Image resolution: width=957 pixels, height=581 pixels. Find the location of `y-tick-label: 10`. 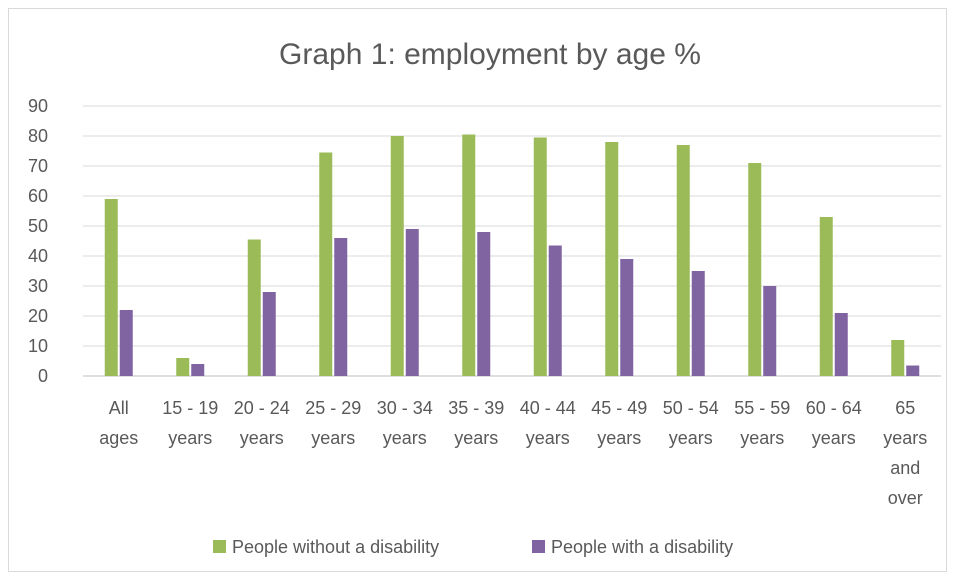

y-tick-label: 10 is located at coordinates (38, 346).